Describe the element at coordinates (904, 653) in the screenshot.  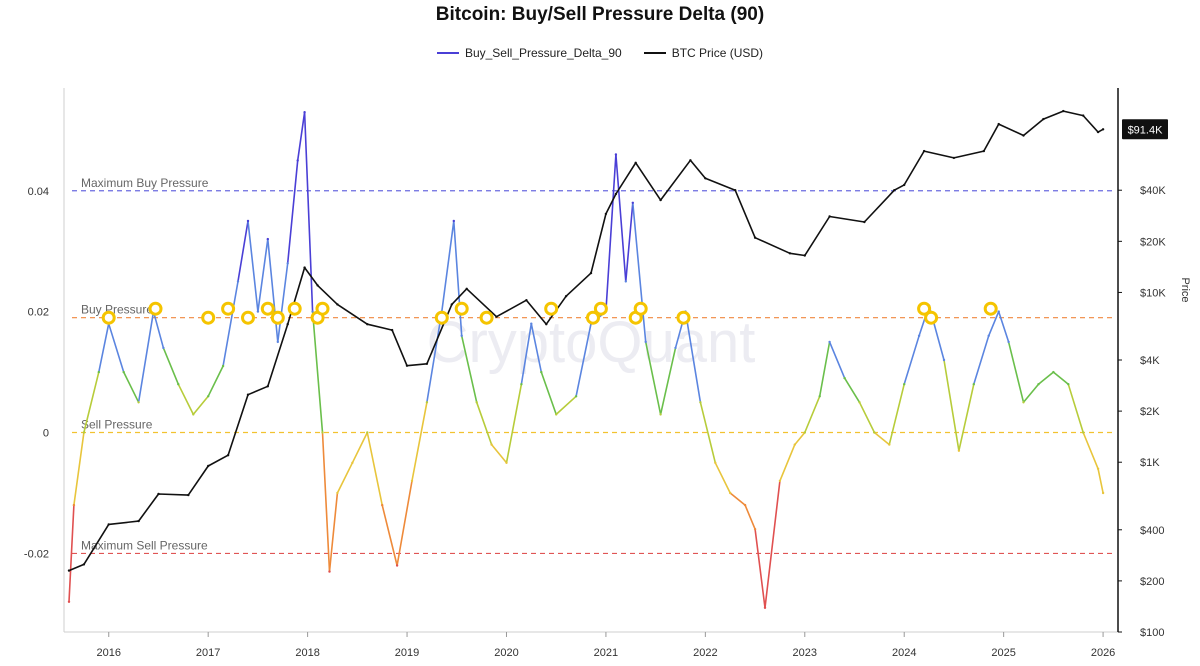
I see `x-tick-label: 2024` at that location.